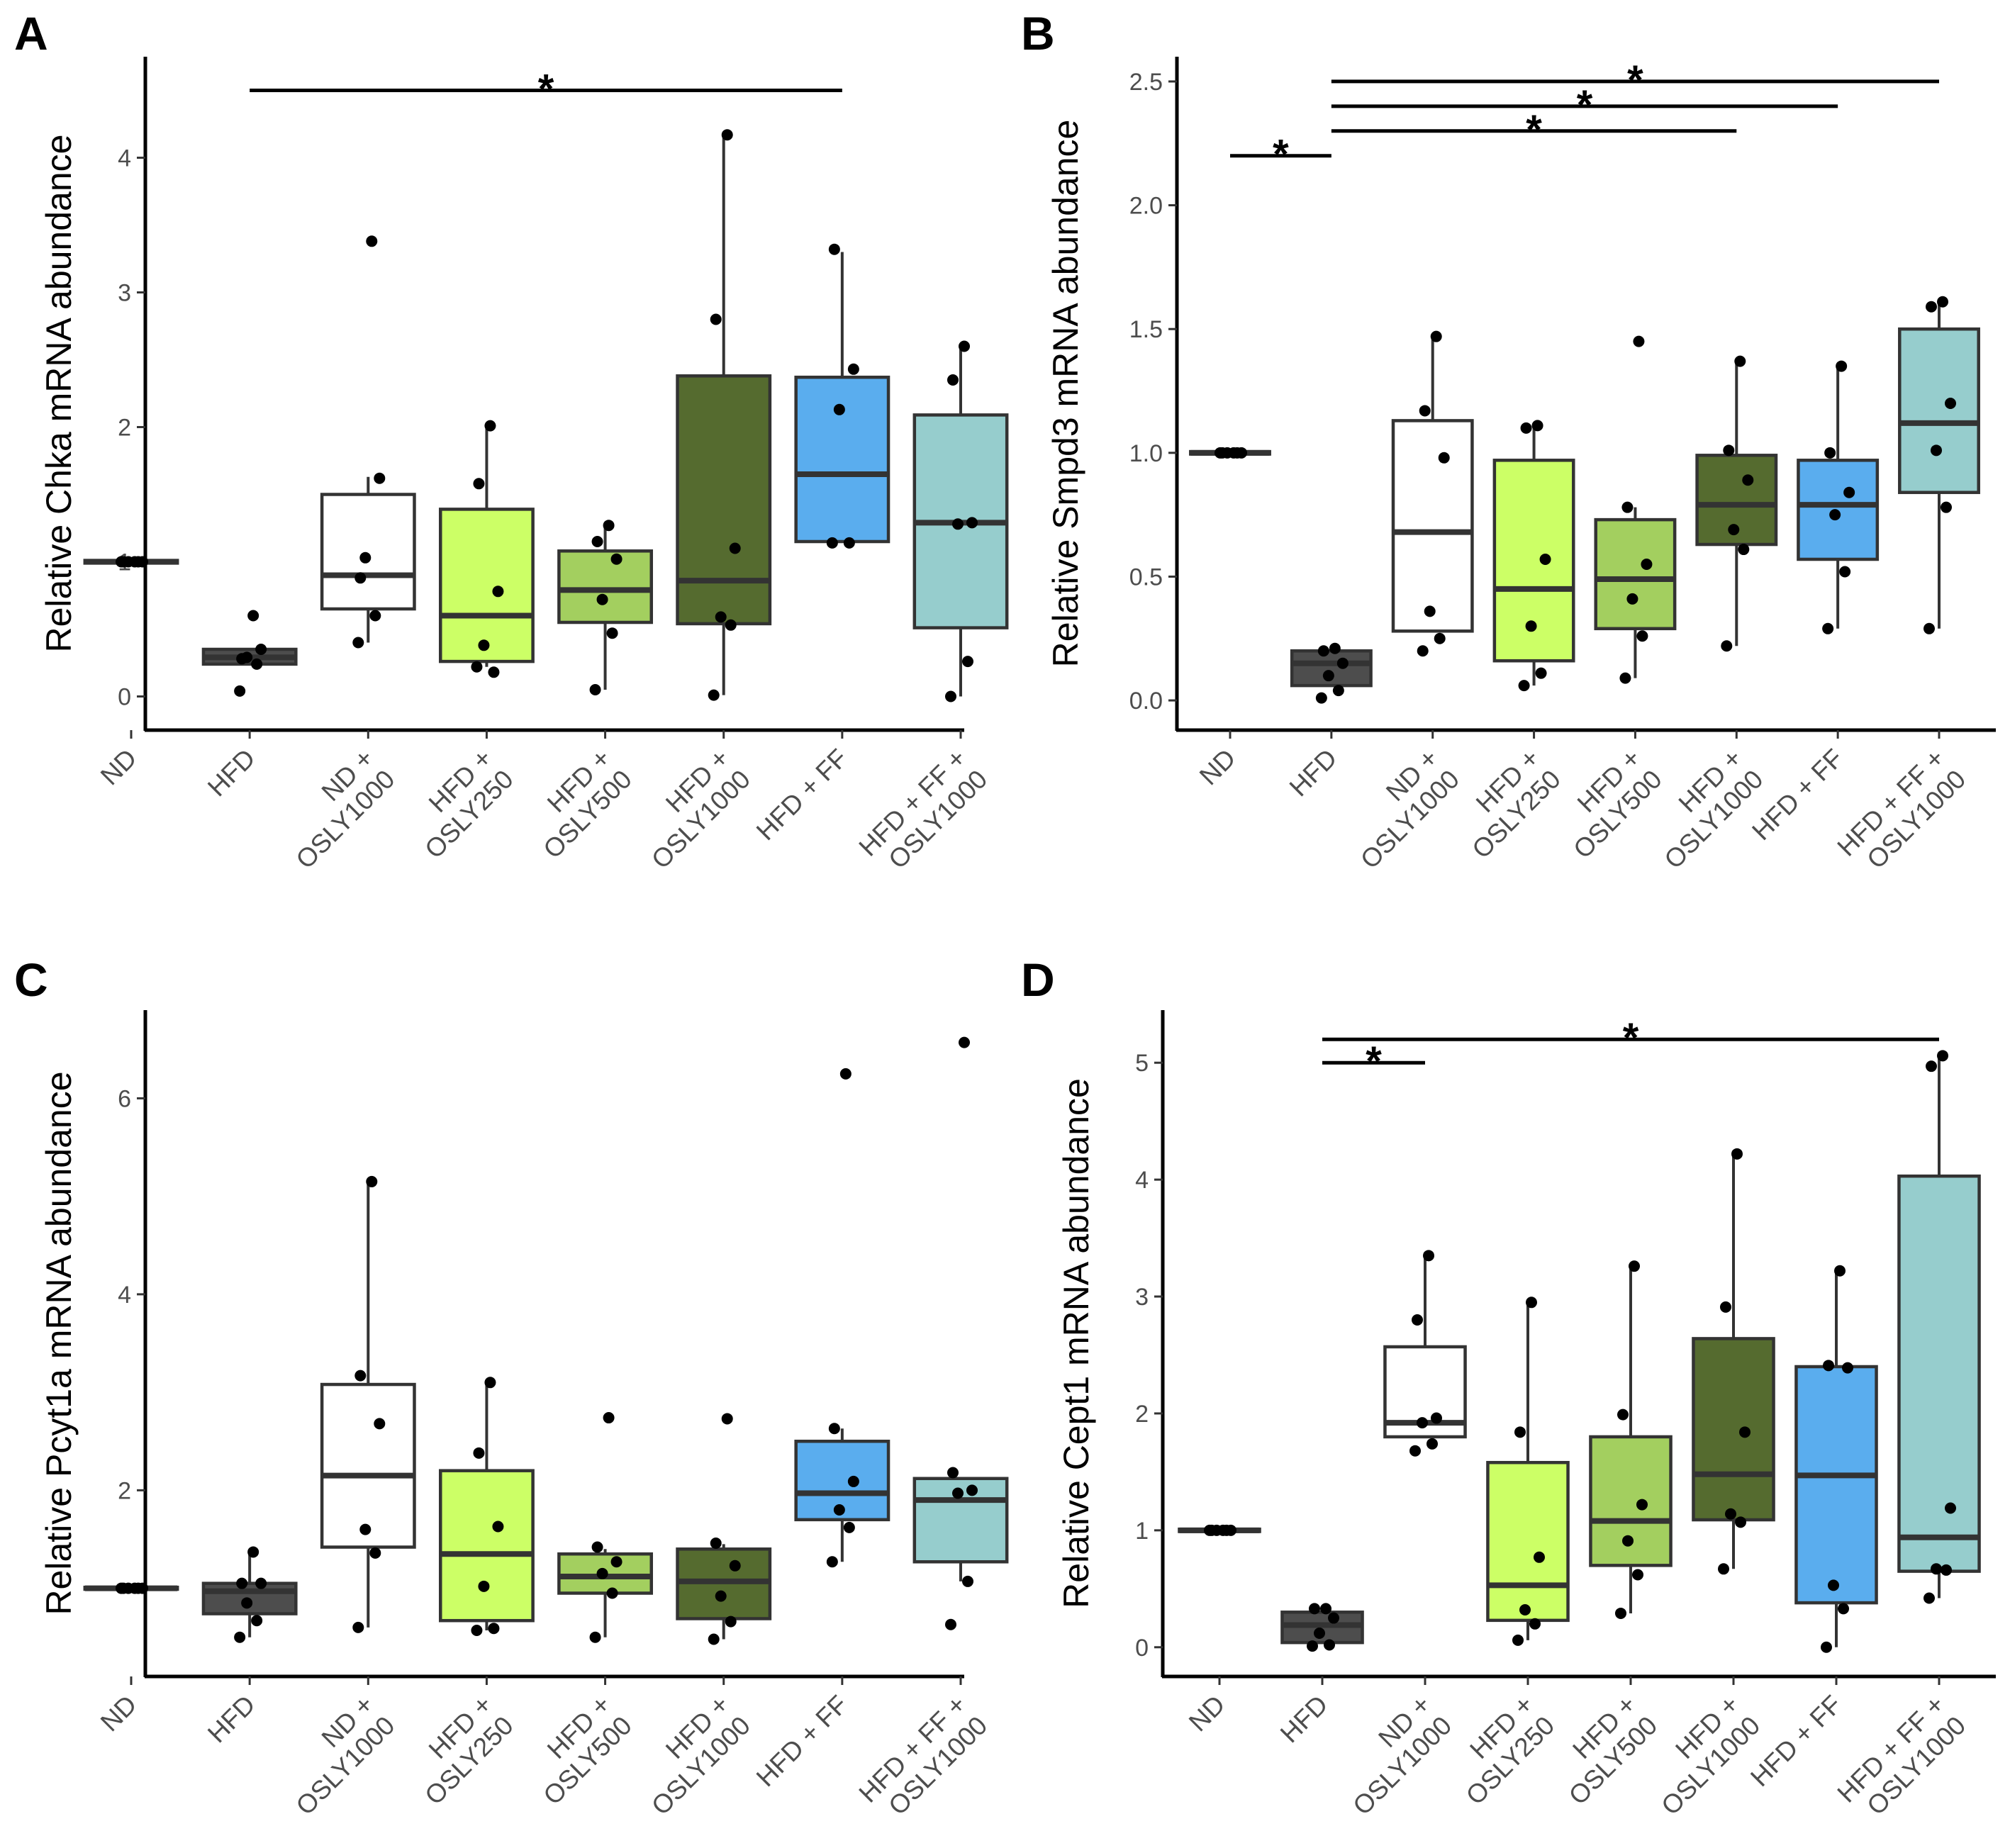 This screenshot has height=1848, width=2010. I want to click on x-tick-label-line: HFD, so click(231, 773).